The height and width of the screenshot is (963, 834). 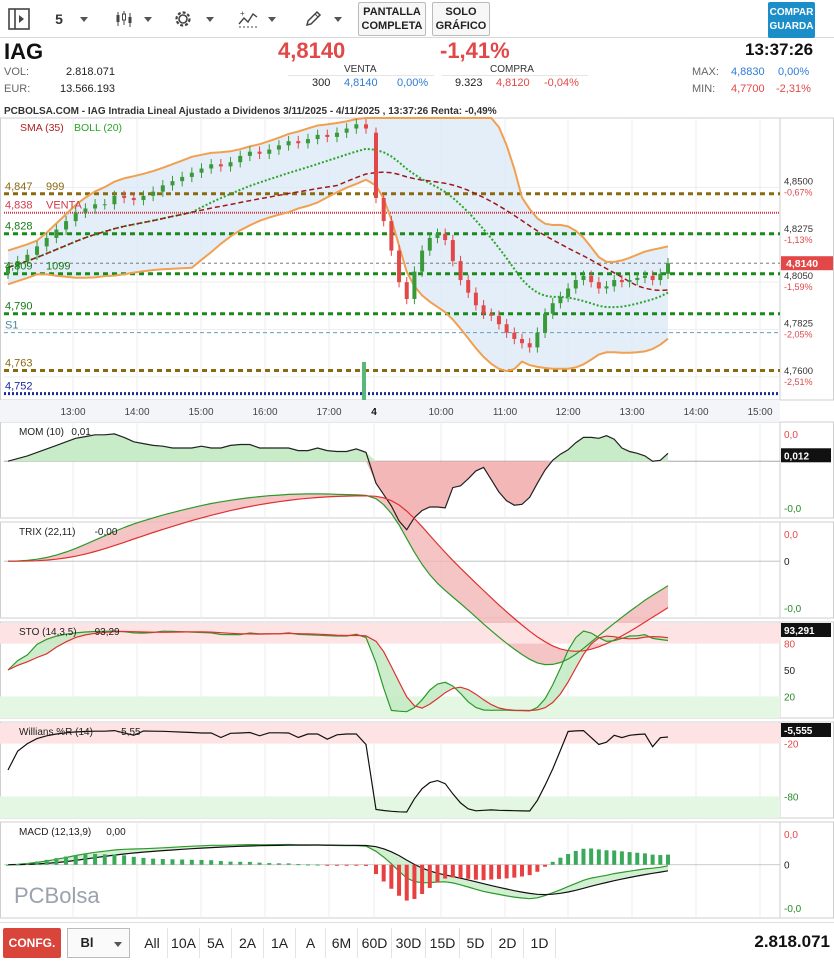 I want to click on range-1a: 1A, so click(x=280, y=943).